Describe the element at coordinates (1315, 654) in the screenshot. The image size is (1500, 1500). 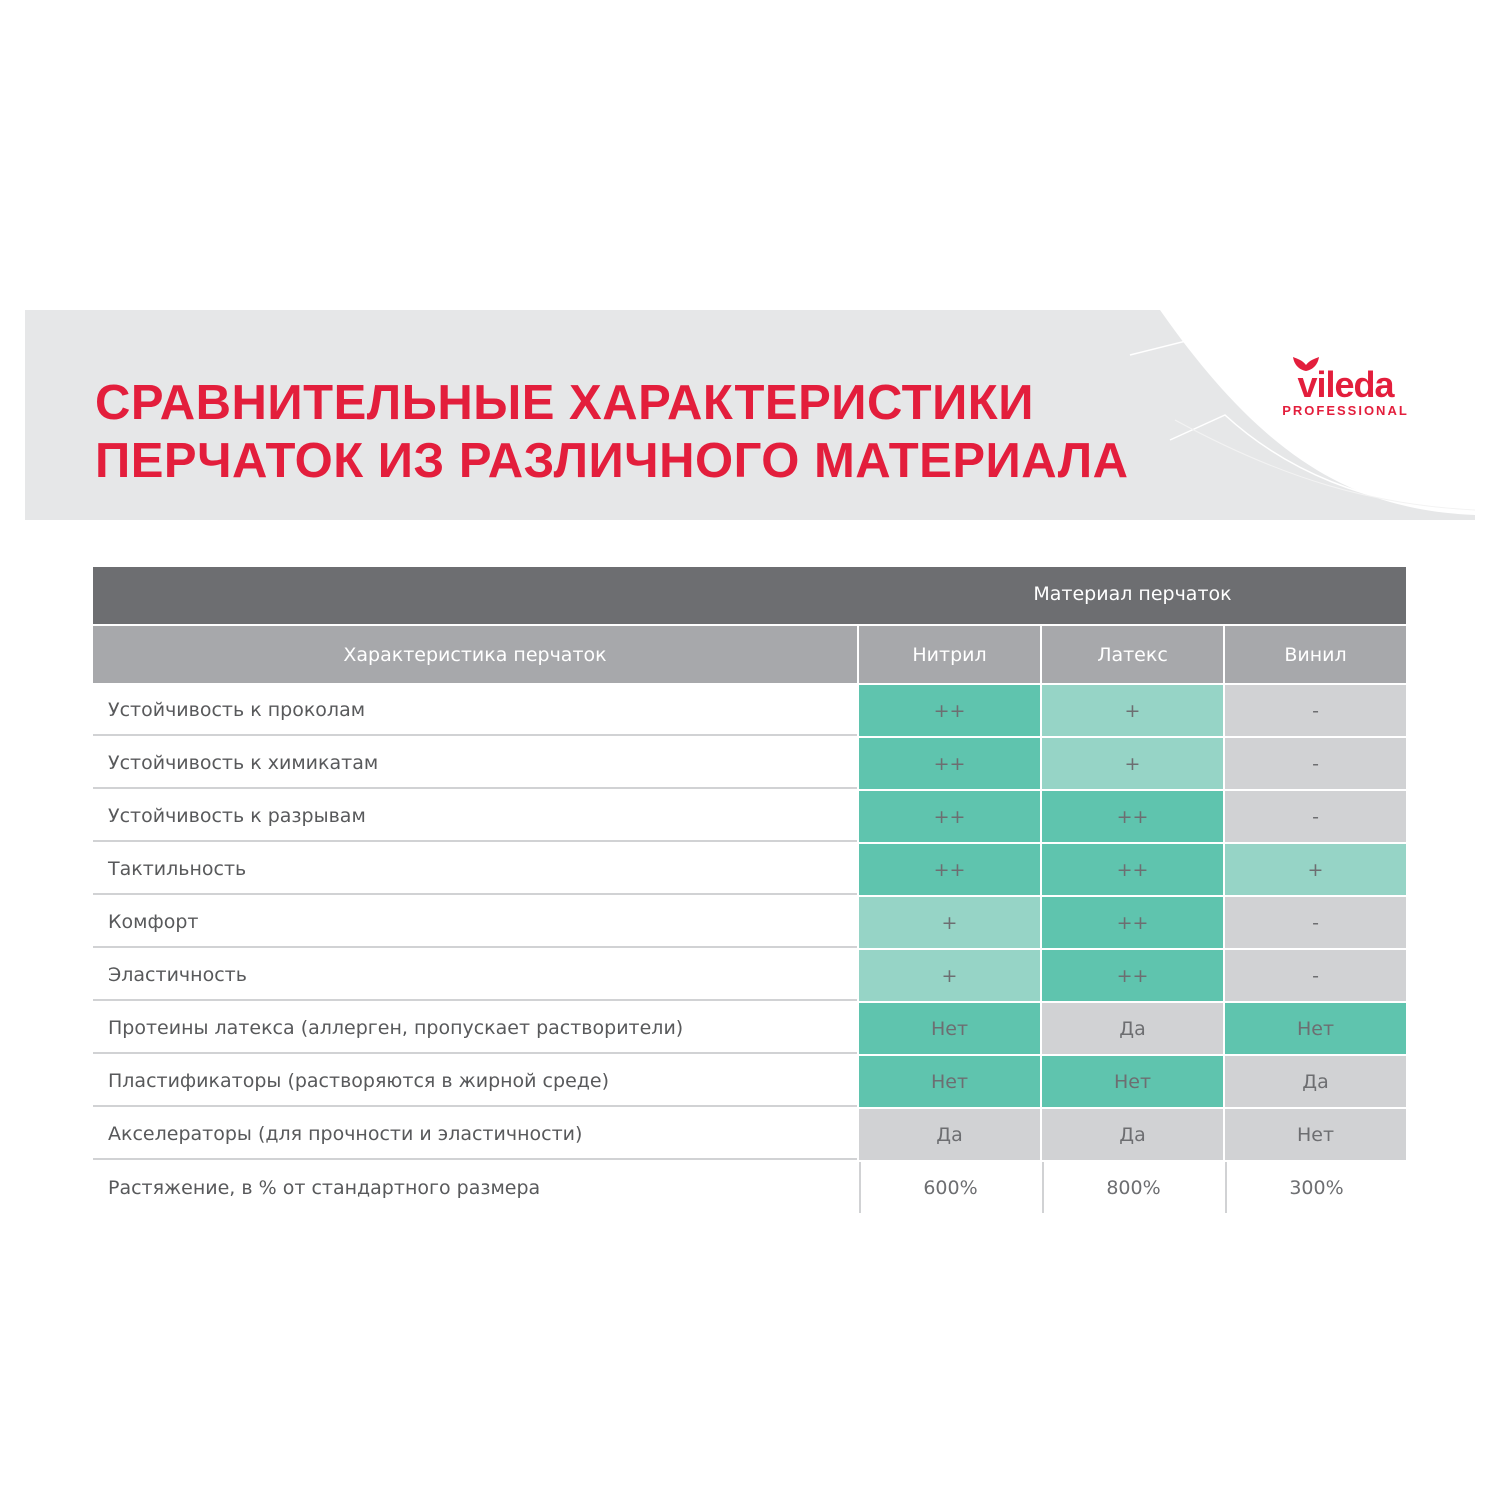
I see `column-header-vinyl: Винил` at that location.